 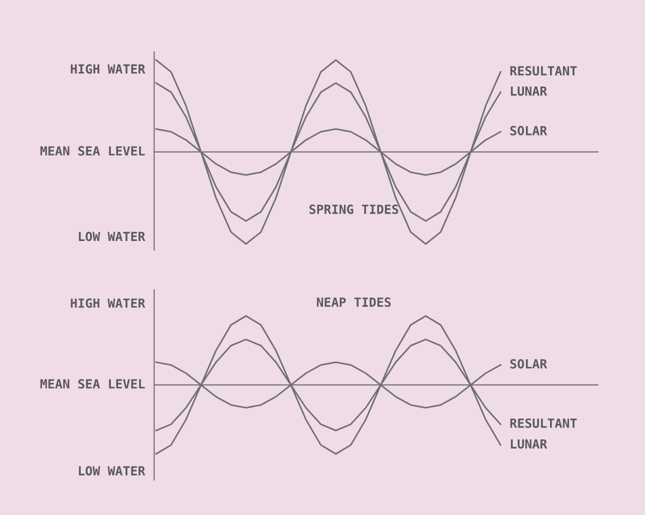 What do you see at coordinates (353, 209) in the screenshot?
I see `annotation: SPRING TIDES` at bounding box center [353, 209].